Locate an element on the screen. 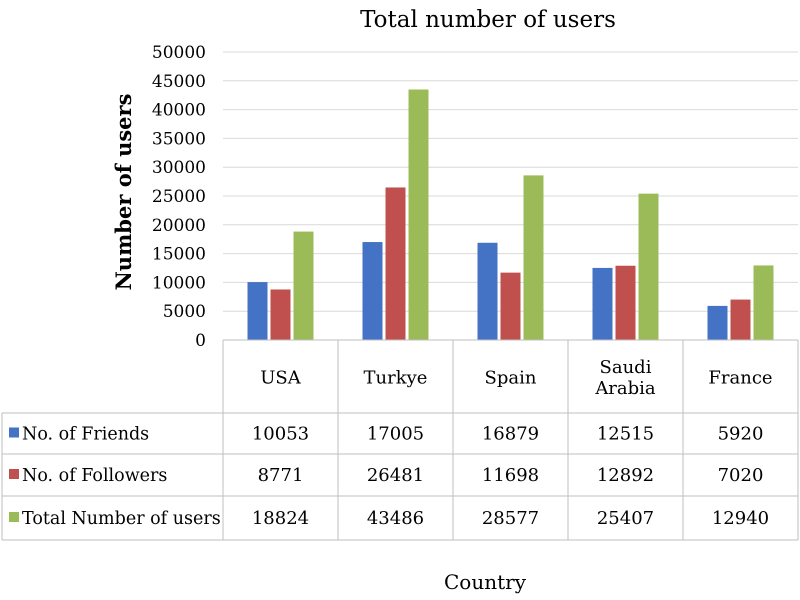 The width and height of the screenshot is (800, 600). y-axis-label: Number of users is located at coordinates (123, 192).